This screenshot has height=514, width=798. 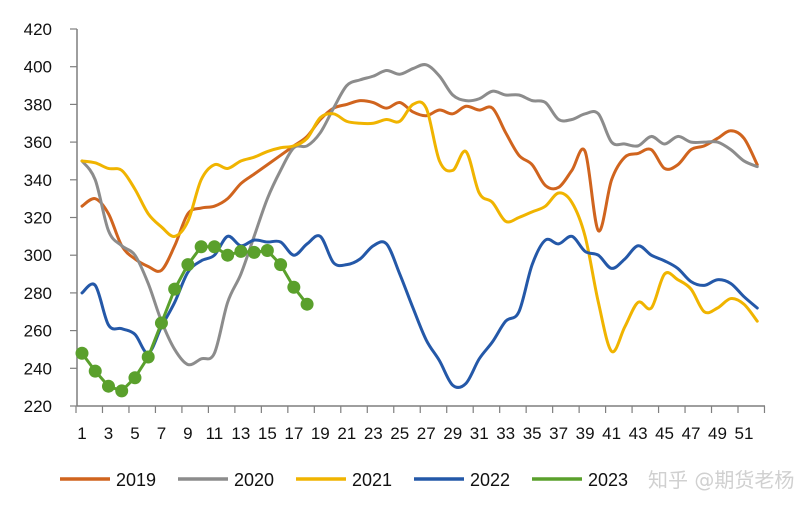 What do you see at coordinates (532, 433) in the screenshot?
I see `x-tick-label: 35` at bounding box center [532, 433].